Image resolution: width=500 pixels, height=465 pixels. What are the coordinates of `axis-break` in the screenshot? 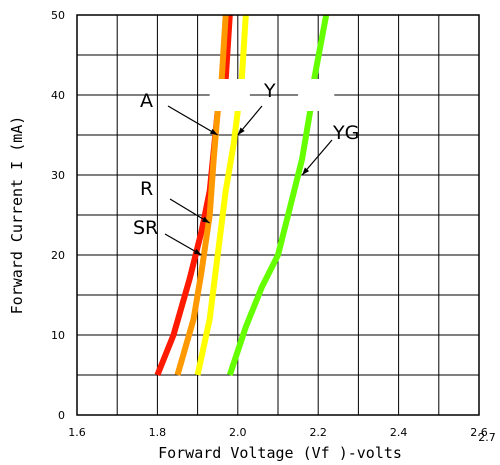 It's located at (272, 95).